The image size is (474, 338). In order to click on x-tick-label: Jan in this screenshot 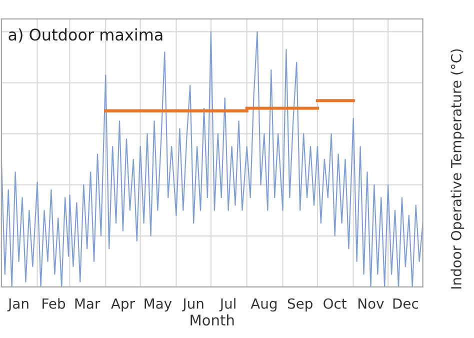, I will do `click(17, 305)`.